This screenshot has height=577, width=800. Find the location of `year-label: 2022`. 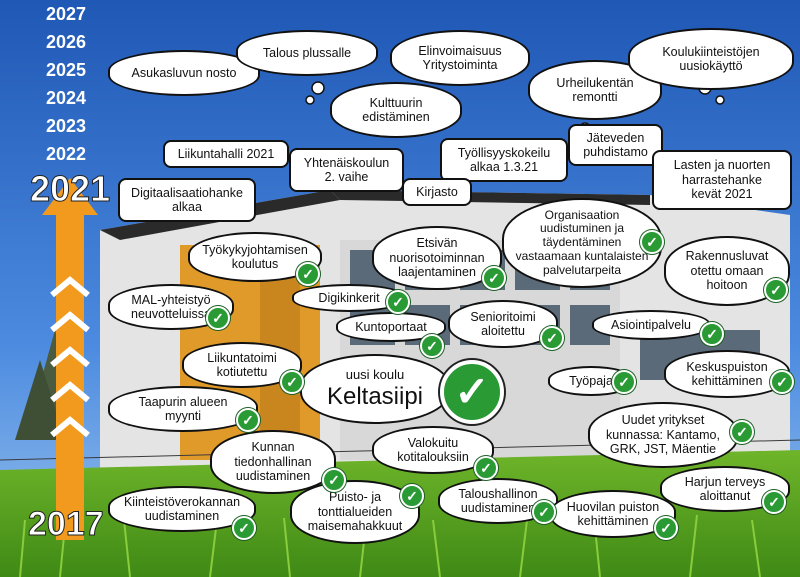

year-label: 2022 is located at coordinates (66, 154).